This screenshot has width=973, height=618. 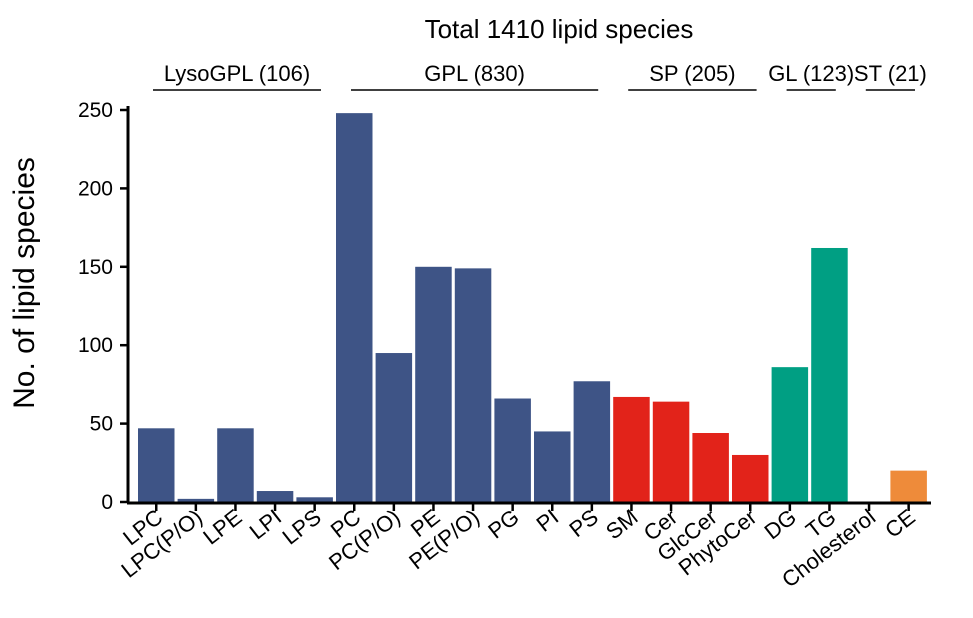 I want to click on bar-cer, so click(x=671, y=451).